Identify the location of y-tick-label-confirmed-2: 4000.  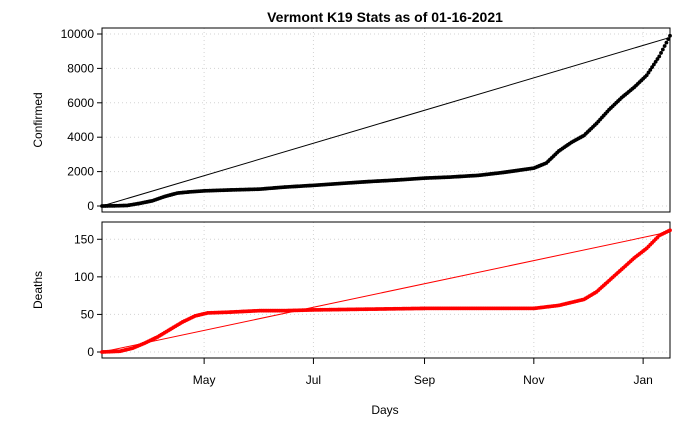
(80, 137).